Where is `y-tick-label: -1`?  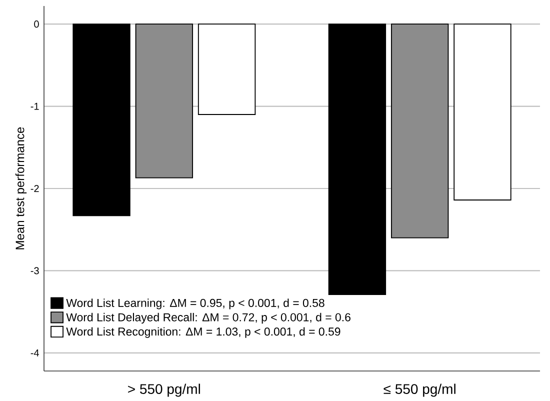 y-tick-label: -1 is located at coordinates (34, 106).